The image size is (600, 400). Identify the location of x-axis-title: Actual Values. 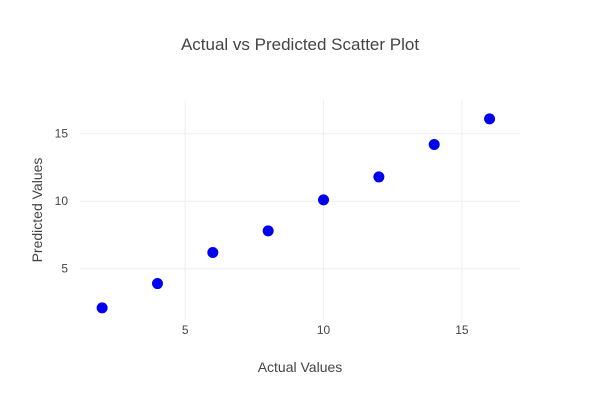
(300, 367).